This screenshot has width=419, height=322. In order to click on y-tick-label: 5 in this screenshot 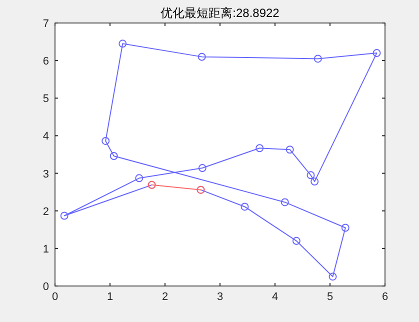, I will do `click(45, 99)`.